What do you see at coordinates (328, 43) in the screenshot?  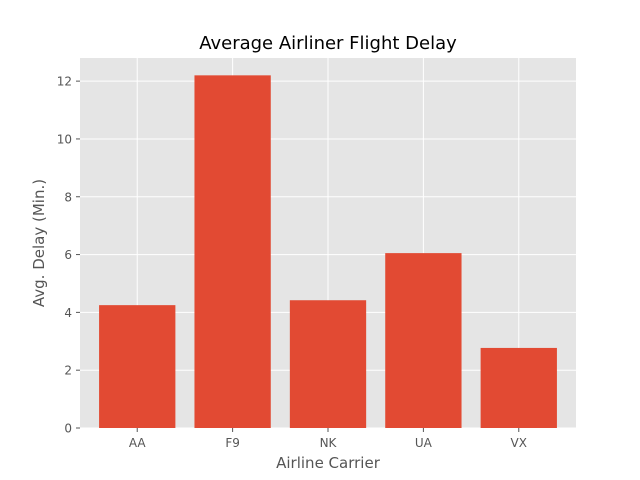 I see `chart-title: Average Airliner Flight Delay` at bounding box center [328, 43].